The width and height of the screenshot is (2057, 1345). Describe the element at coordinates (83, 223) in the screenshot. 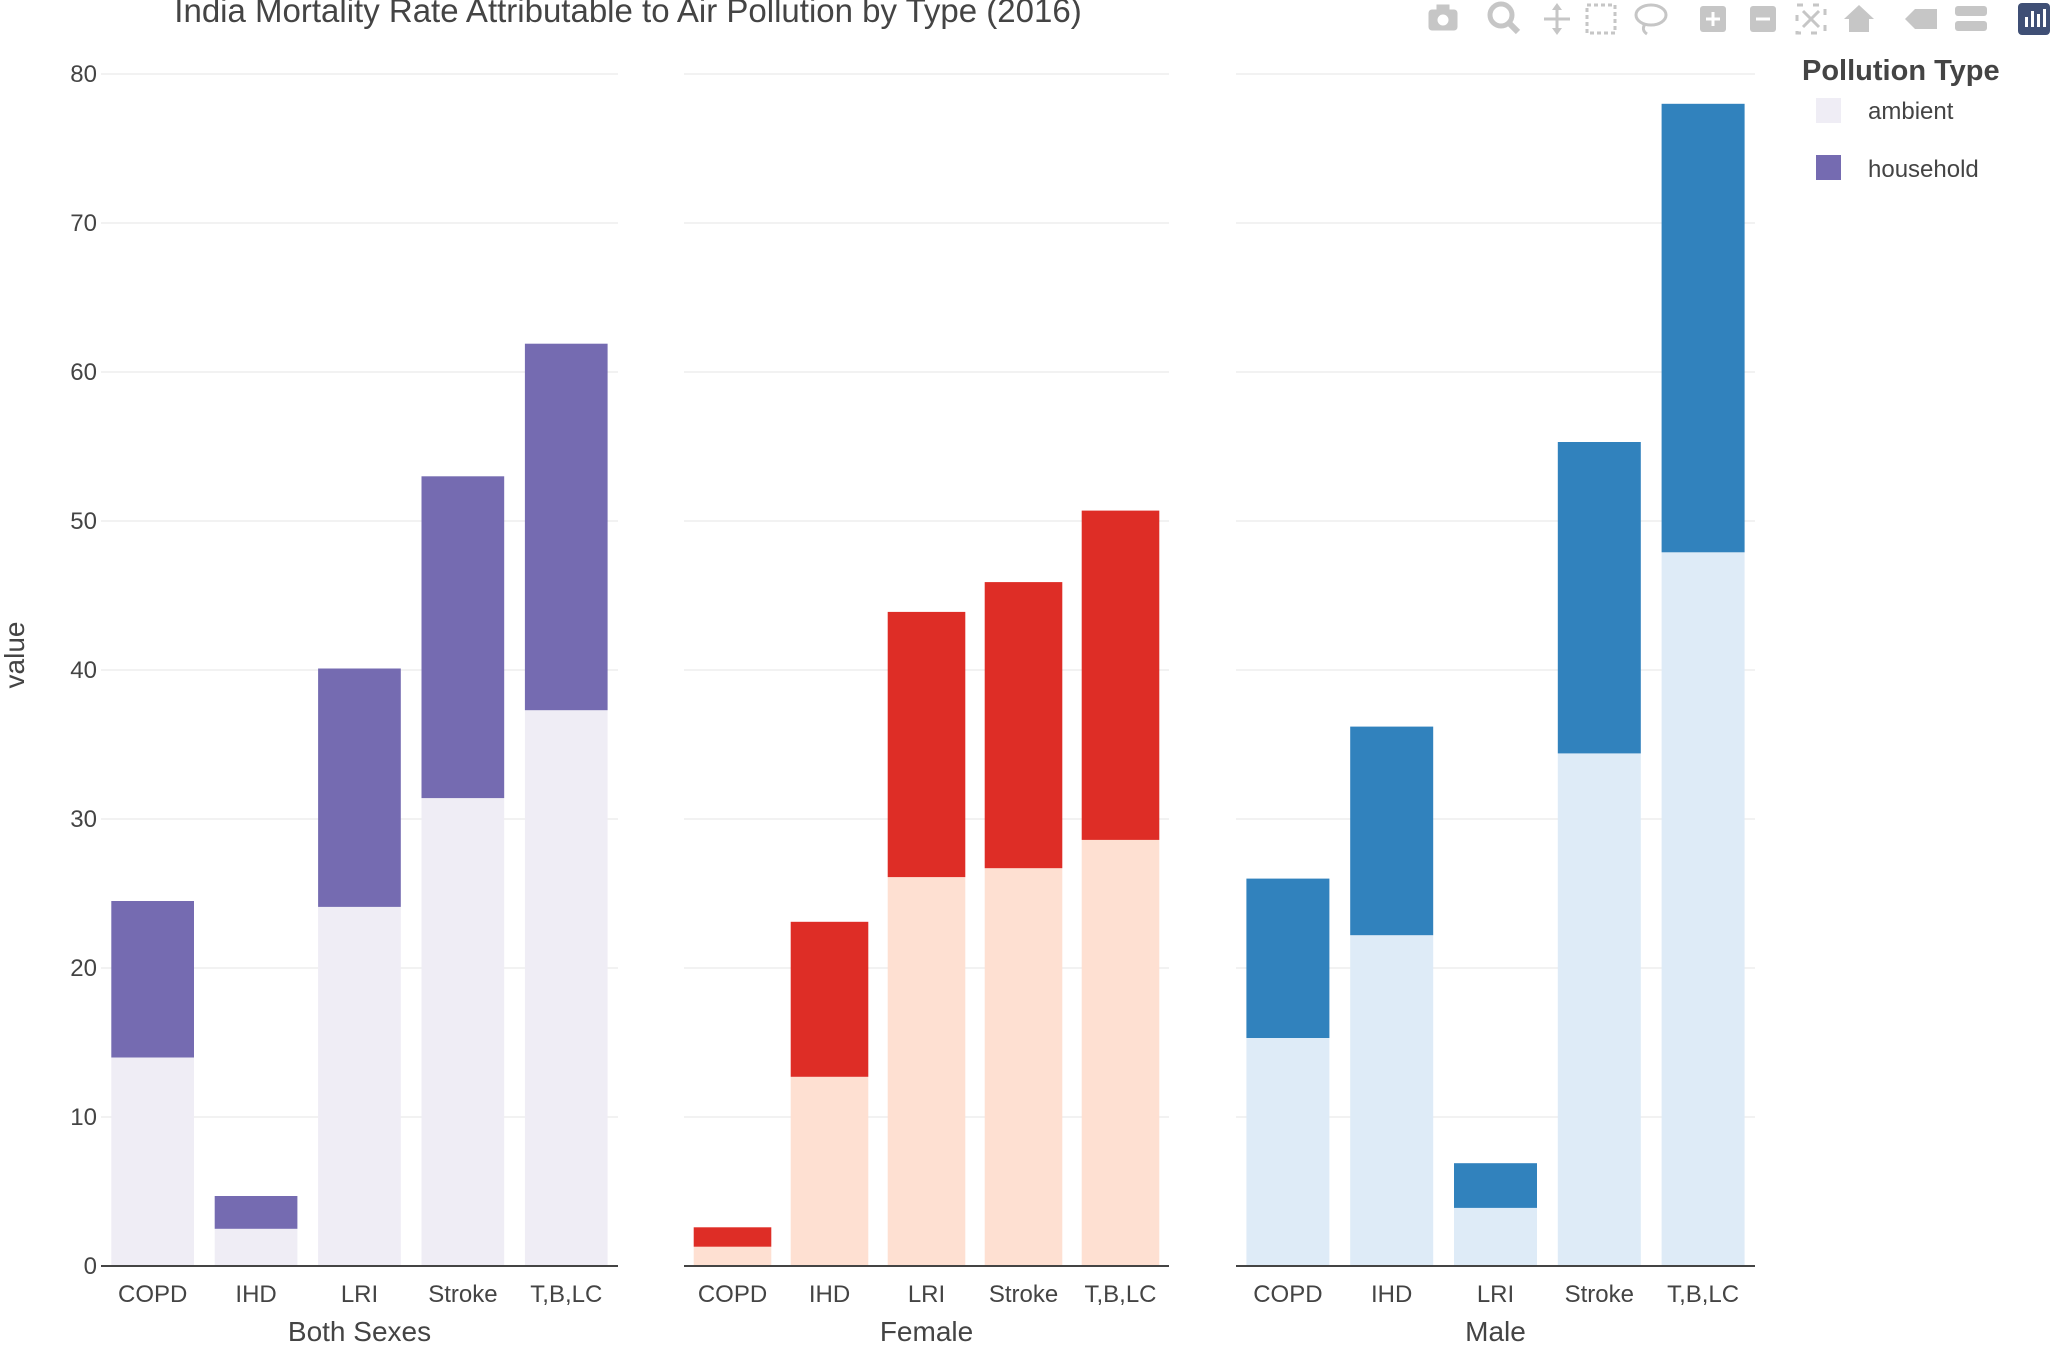

I see `y-tick-label: 70` at that location.